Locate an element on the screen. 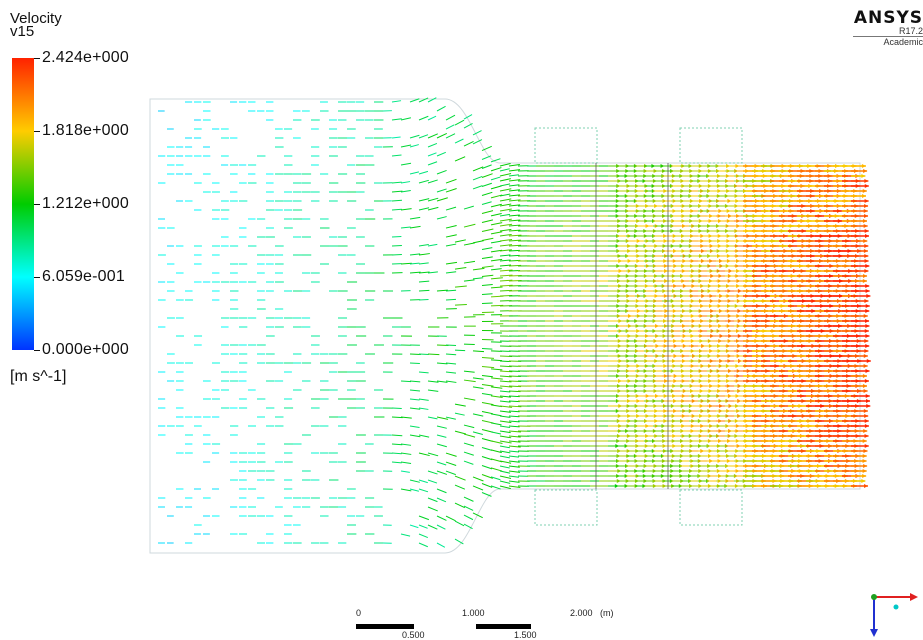 The image size is (923, 640). legend-title: Velocity v15 is located at coordinates (36, 24).